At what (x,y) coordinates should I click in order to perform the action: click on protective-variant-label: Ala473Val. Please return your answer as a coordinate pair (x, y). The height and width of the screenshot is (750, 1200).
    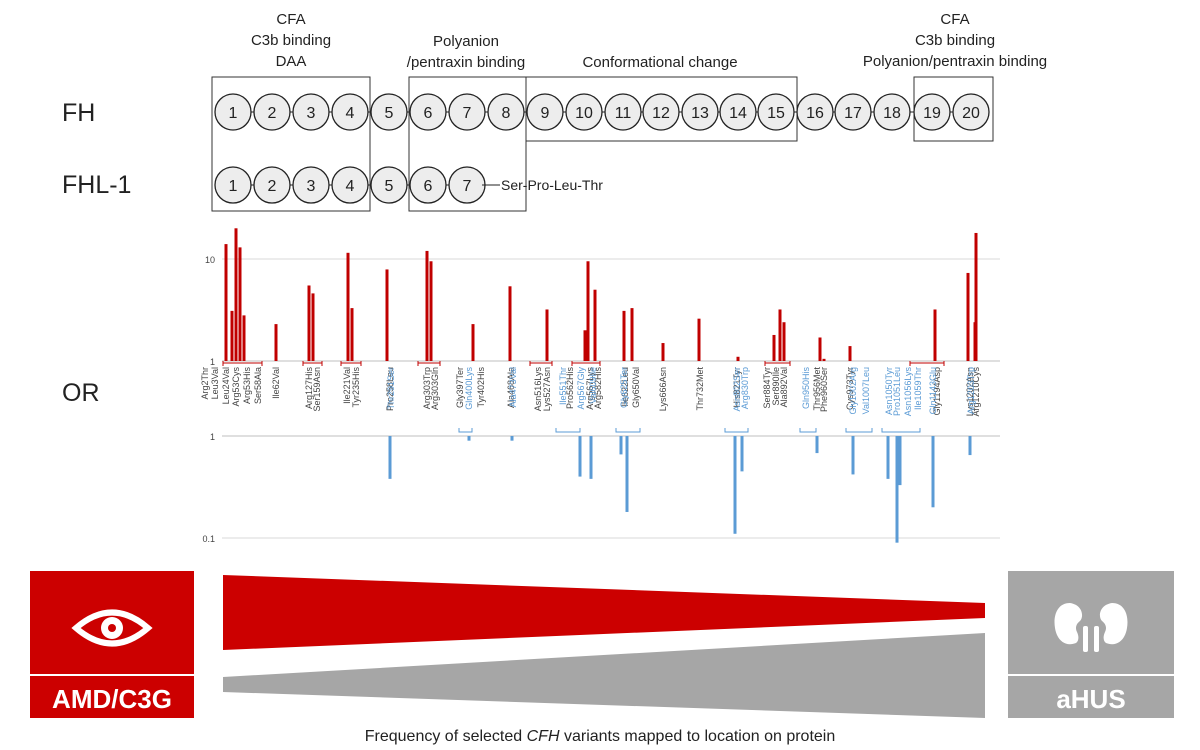
    Looking at the image, I should click on (513, 387).